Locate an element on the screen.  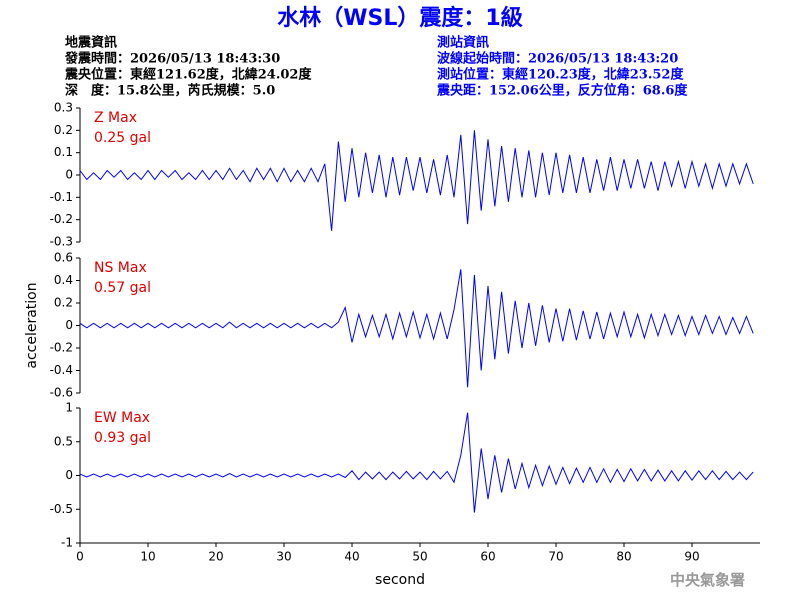
info-right: 波線起始時間：2026/05/13 18:43:20 is located at coordinates (557, 59).